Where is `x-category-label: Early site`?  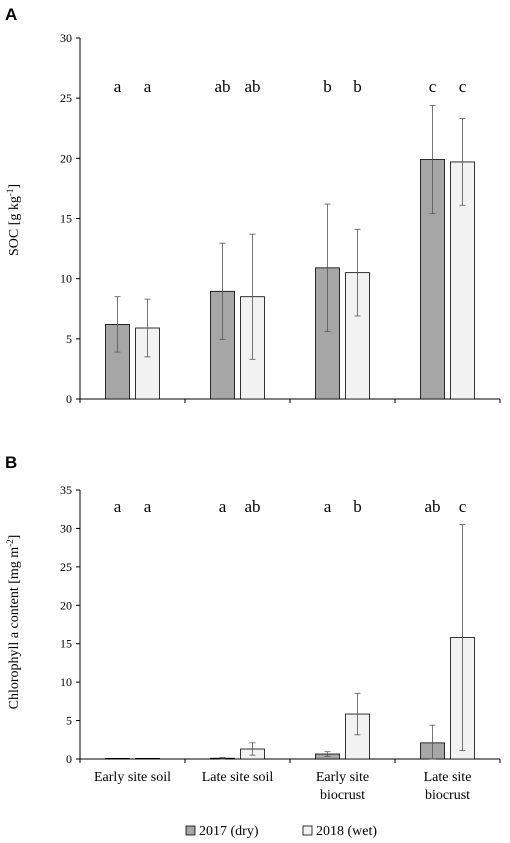 x-category-label: Early site is located at coordinates (342, 777).